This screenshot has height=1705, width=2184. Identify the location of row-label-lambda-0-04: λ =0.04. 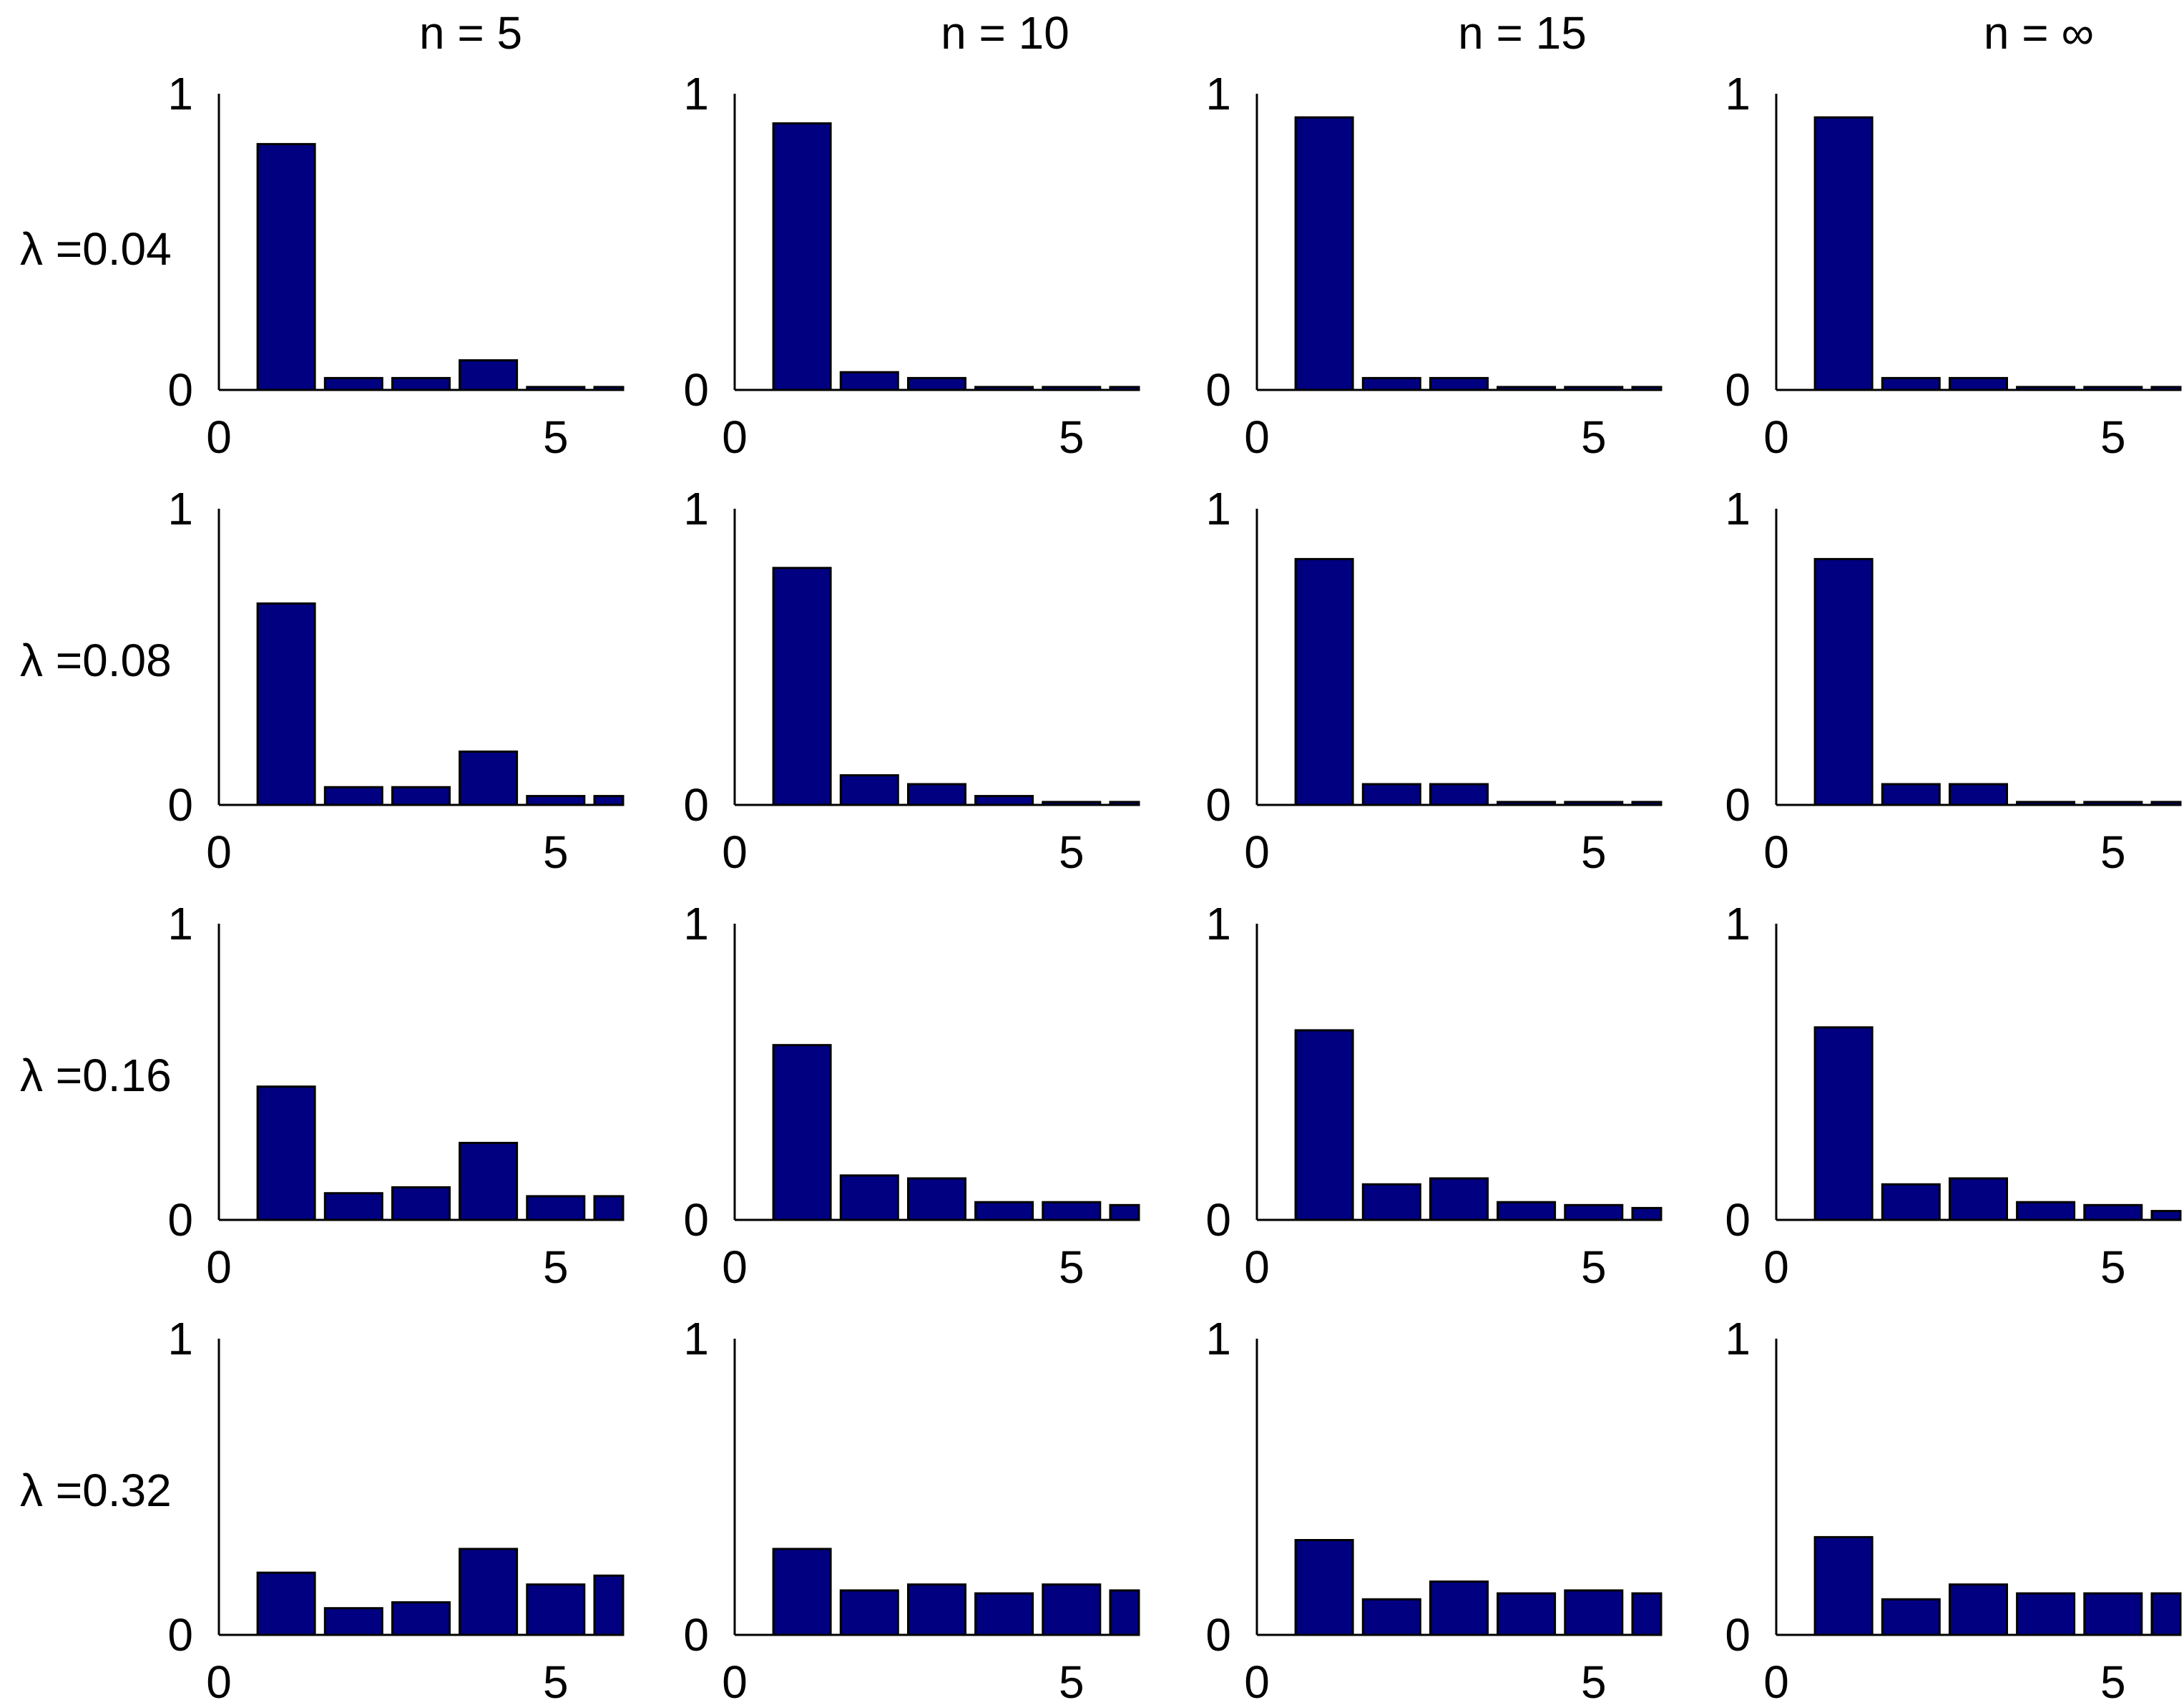
(96, 249).